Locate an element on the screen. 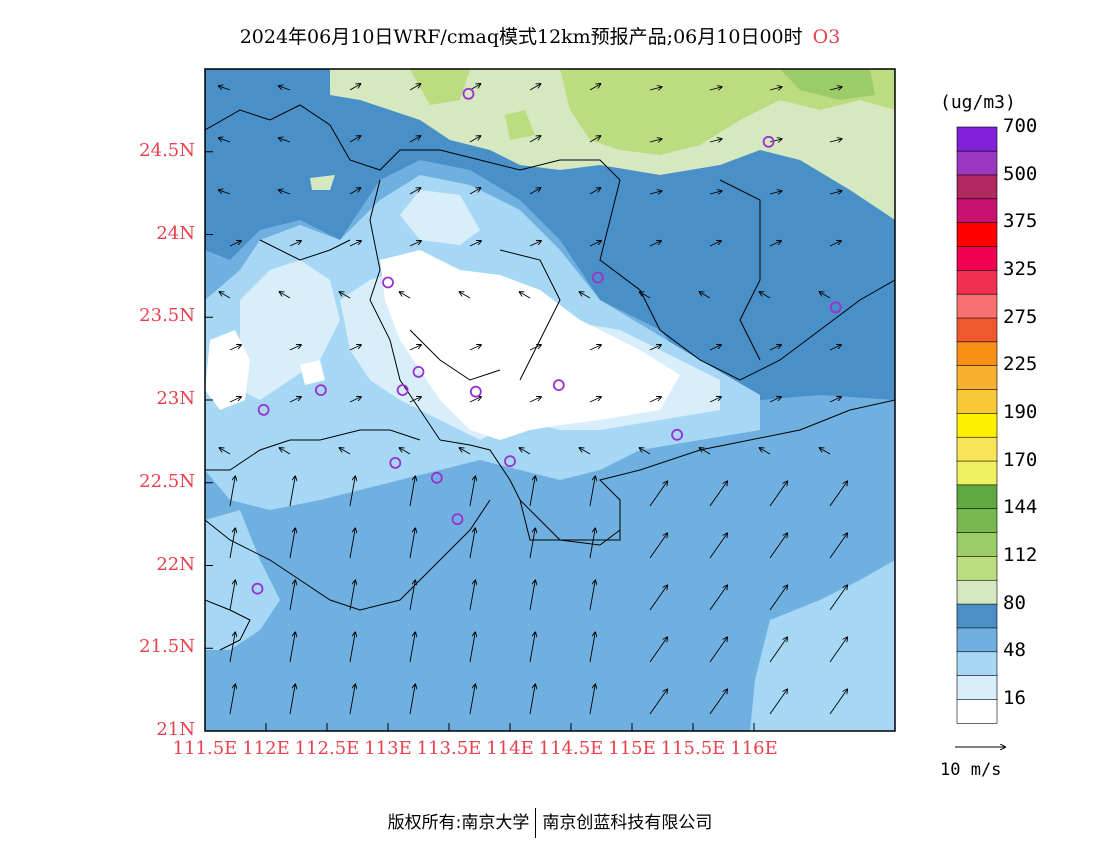 The height and width of the screenshot is (850, 1100). lat-tick-label: 21.5N is located at coordinates (167, 647).